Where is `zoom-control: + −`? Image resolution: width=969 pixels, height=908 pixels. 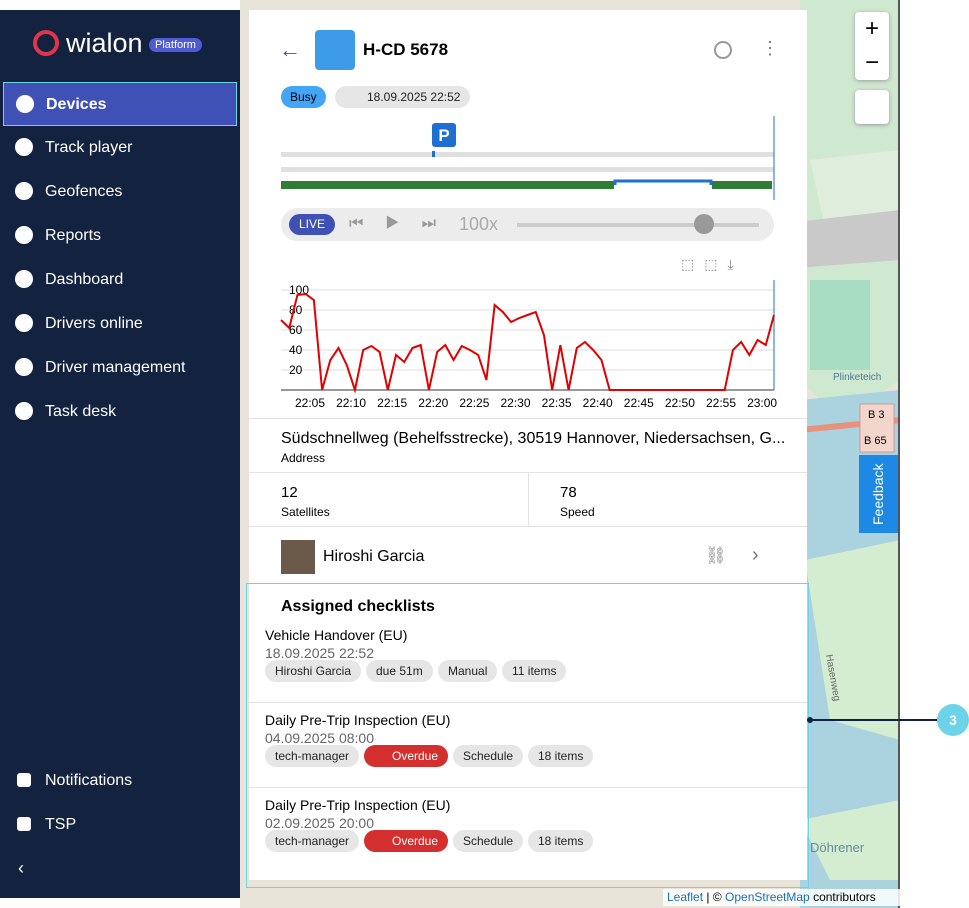
zoom-control: + − is located at coordinates (872, 46).